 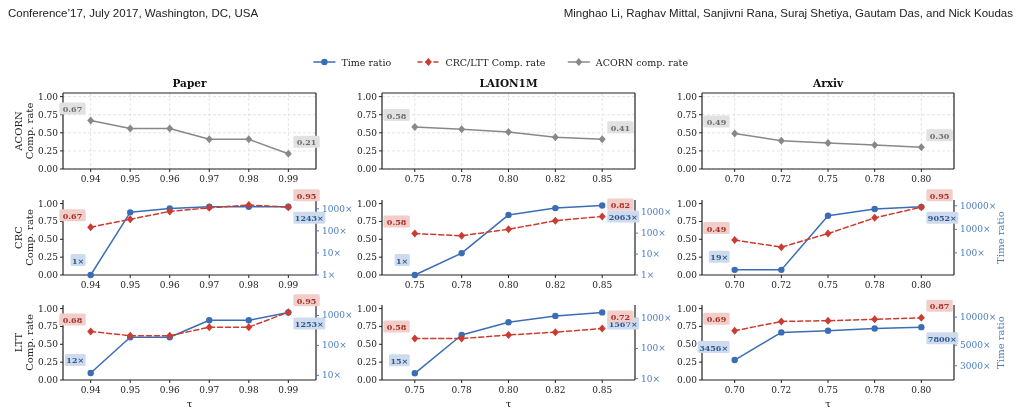 What do you see at coordinates (602, 179) in the screenshot?
I see `x-tick-label: 0.85` at bounding box center [602, 179].